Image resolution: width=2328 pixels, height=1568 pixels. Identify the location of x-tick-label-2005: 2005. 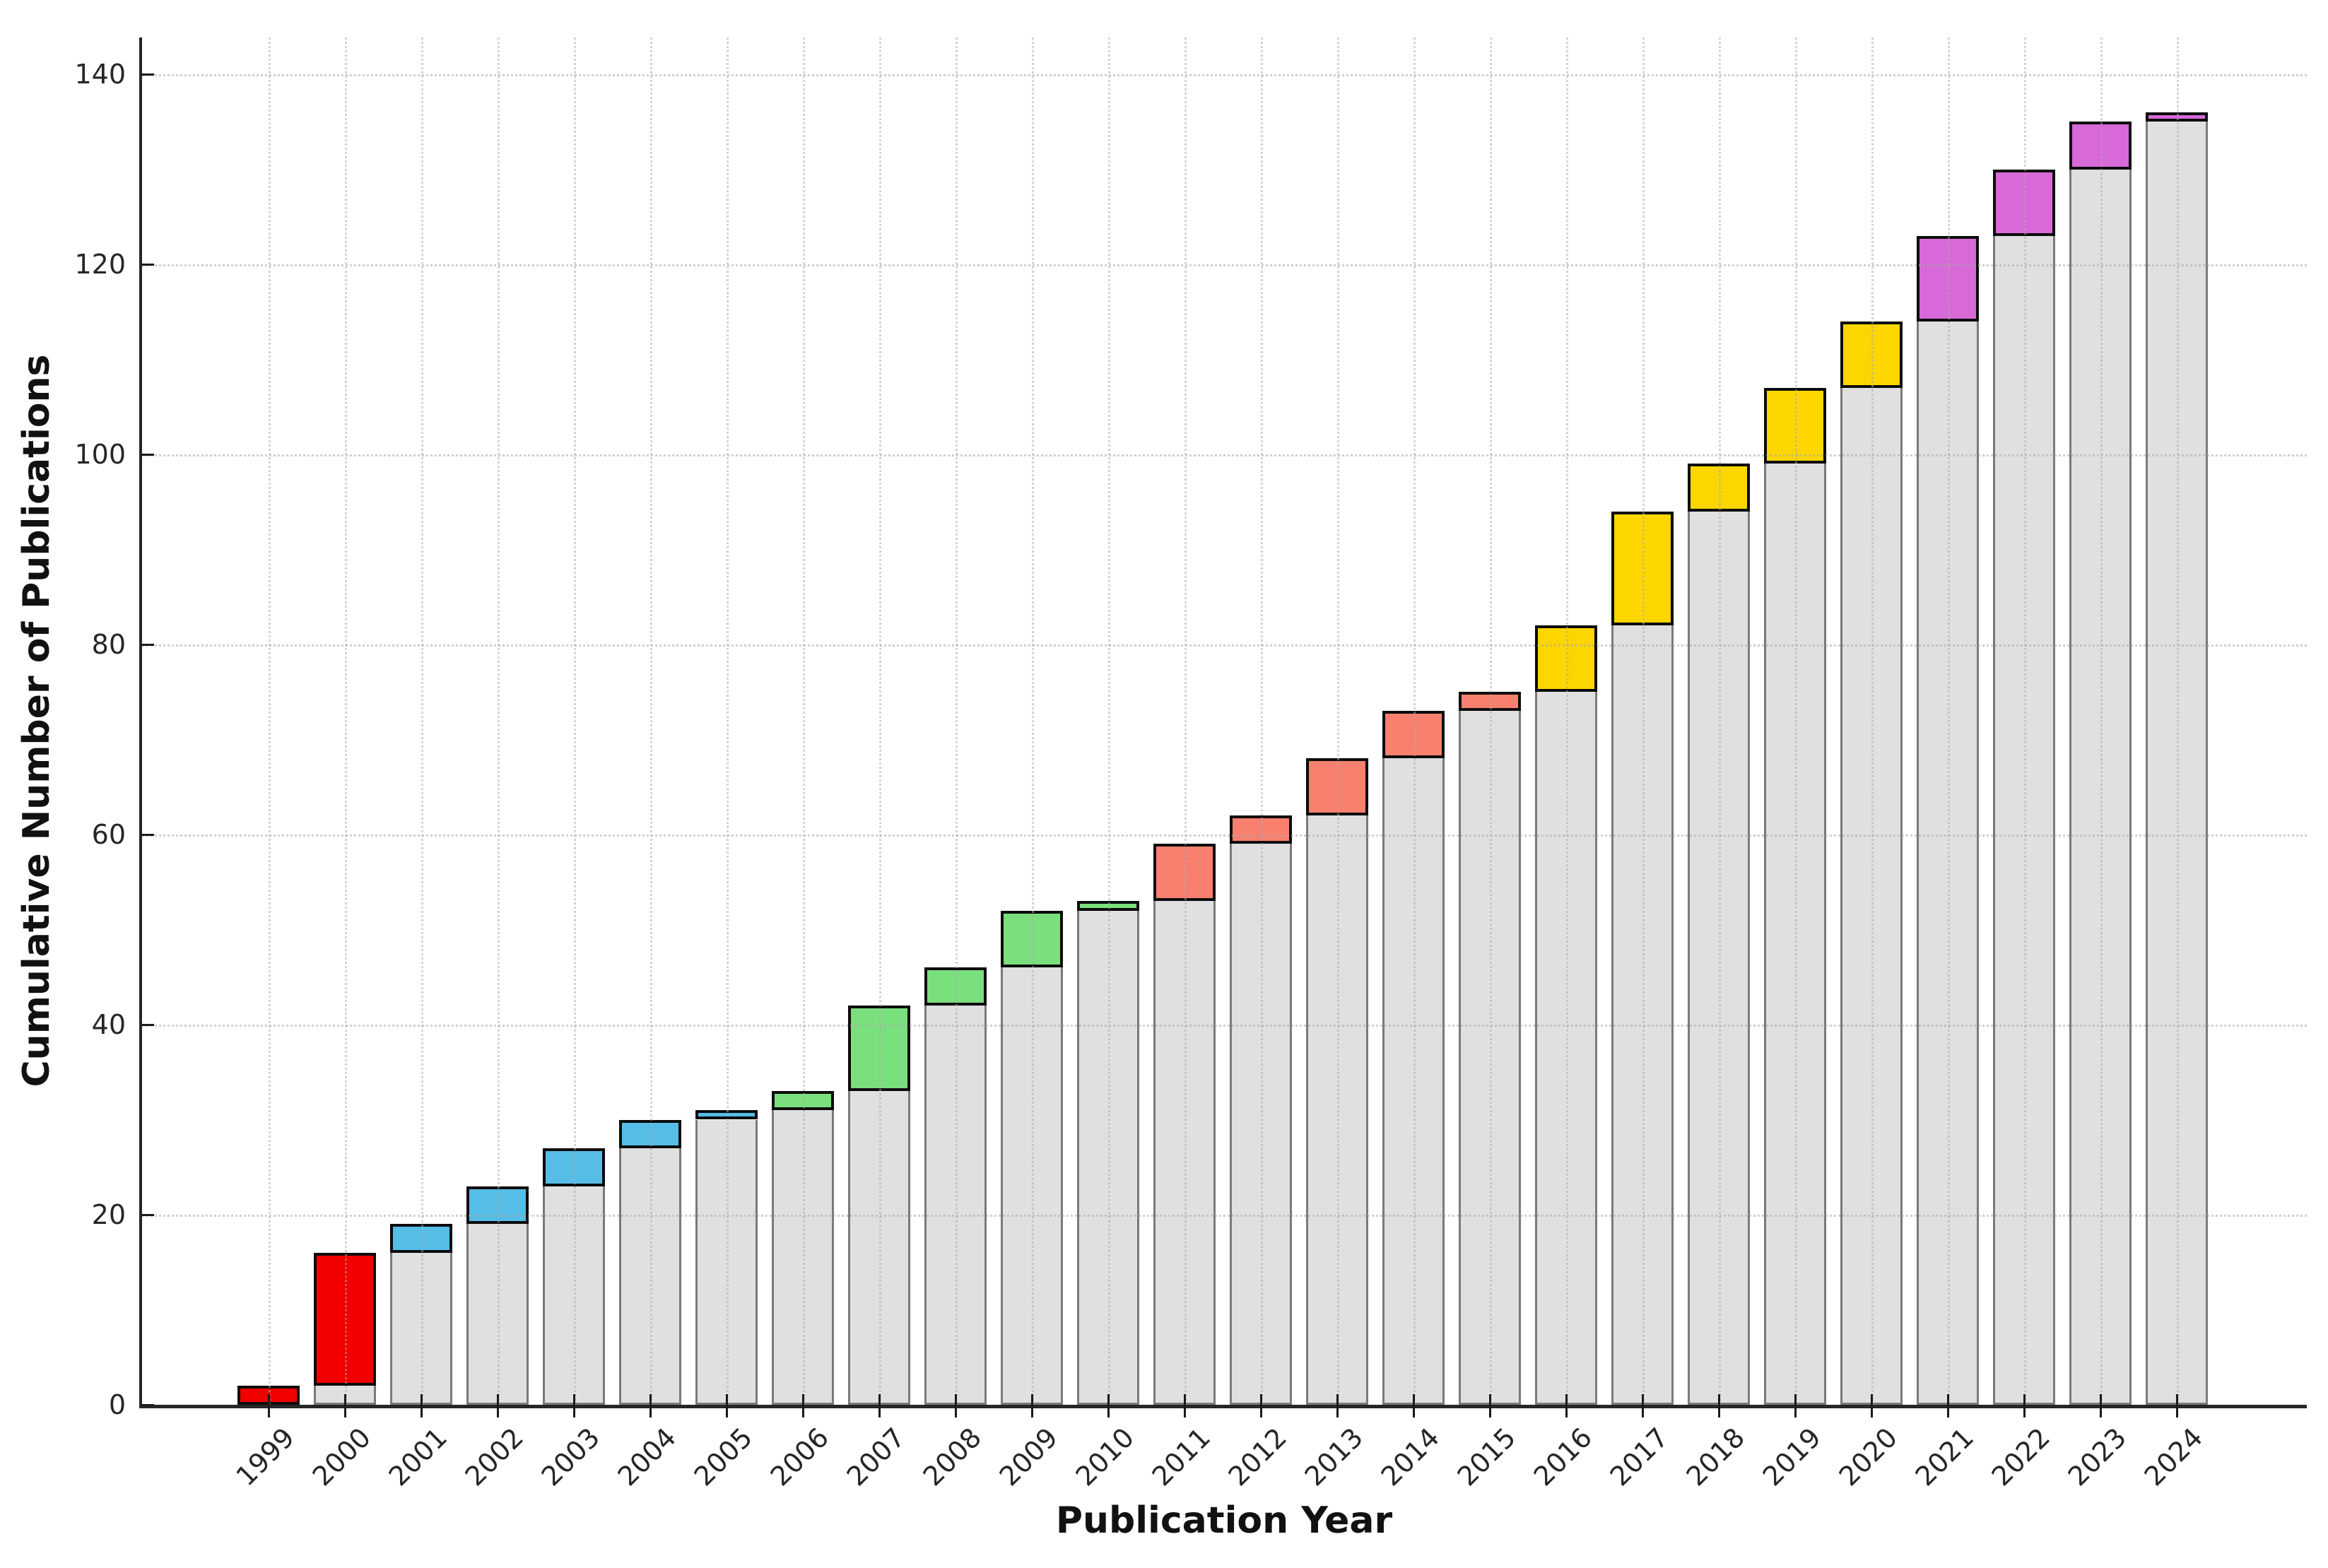
(723, 1457).